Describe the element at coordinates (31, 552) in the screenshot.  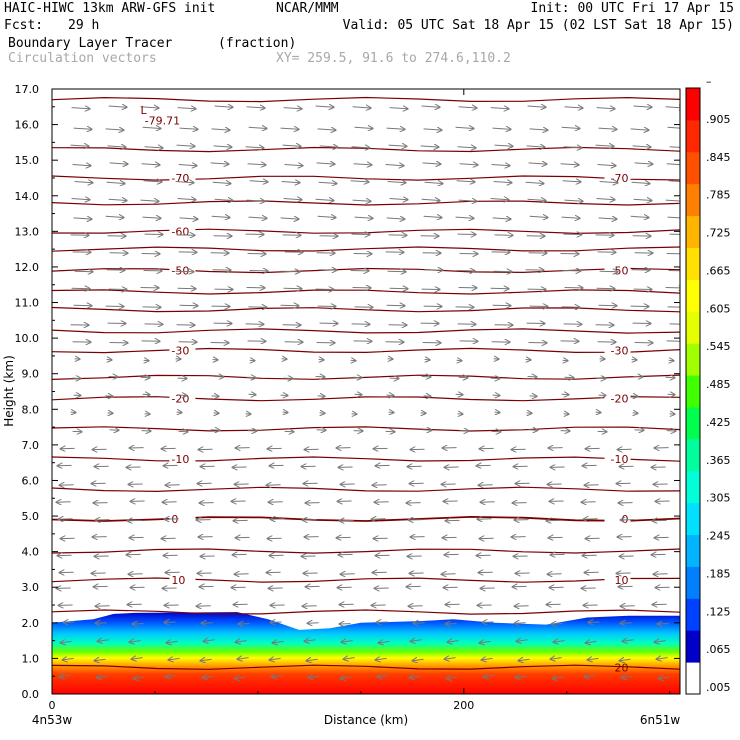
I see `y-tick-label: 4.0` at that location.